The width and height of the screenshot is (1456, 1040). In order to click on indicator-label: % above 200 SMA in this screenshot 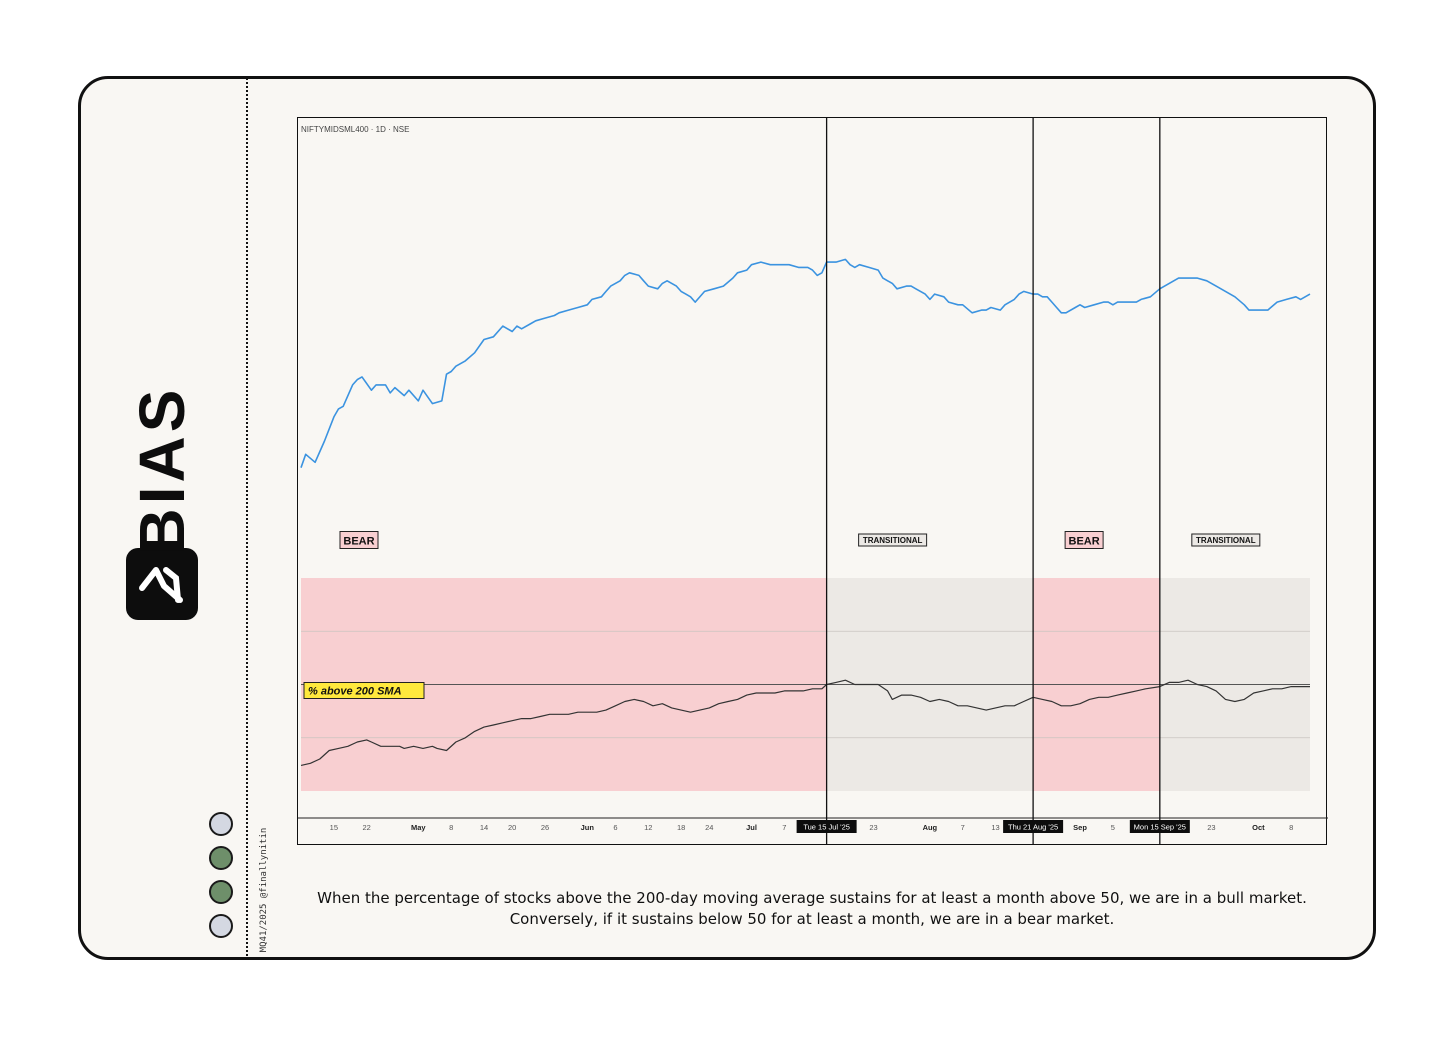, I will do `click(364, 690)`.